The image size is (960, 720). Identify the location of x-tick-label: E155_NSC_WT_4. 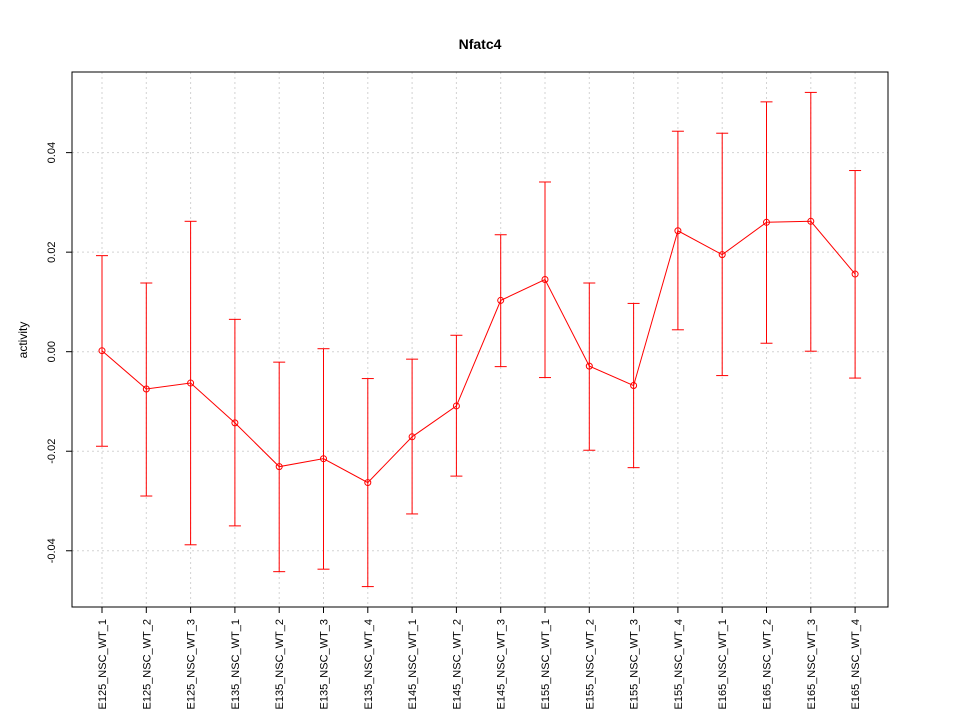
(679, 664).